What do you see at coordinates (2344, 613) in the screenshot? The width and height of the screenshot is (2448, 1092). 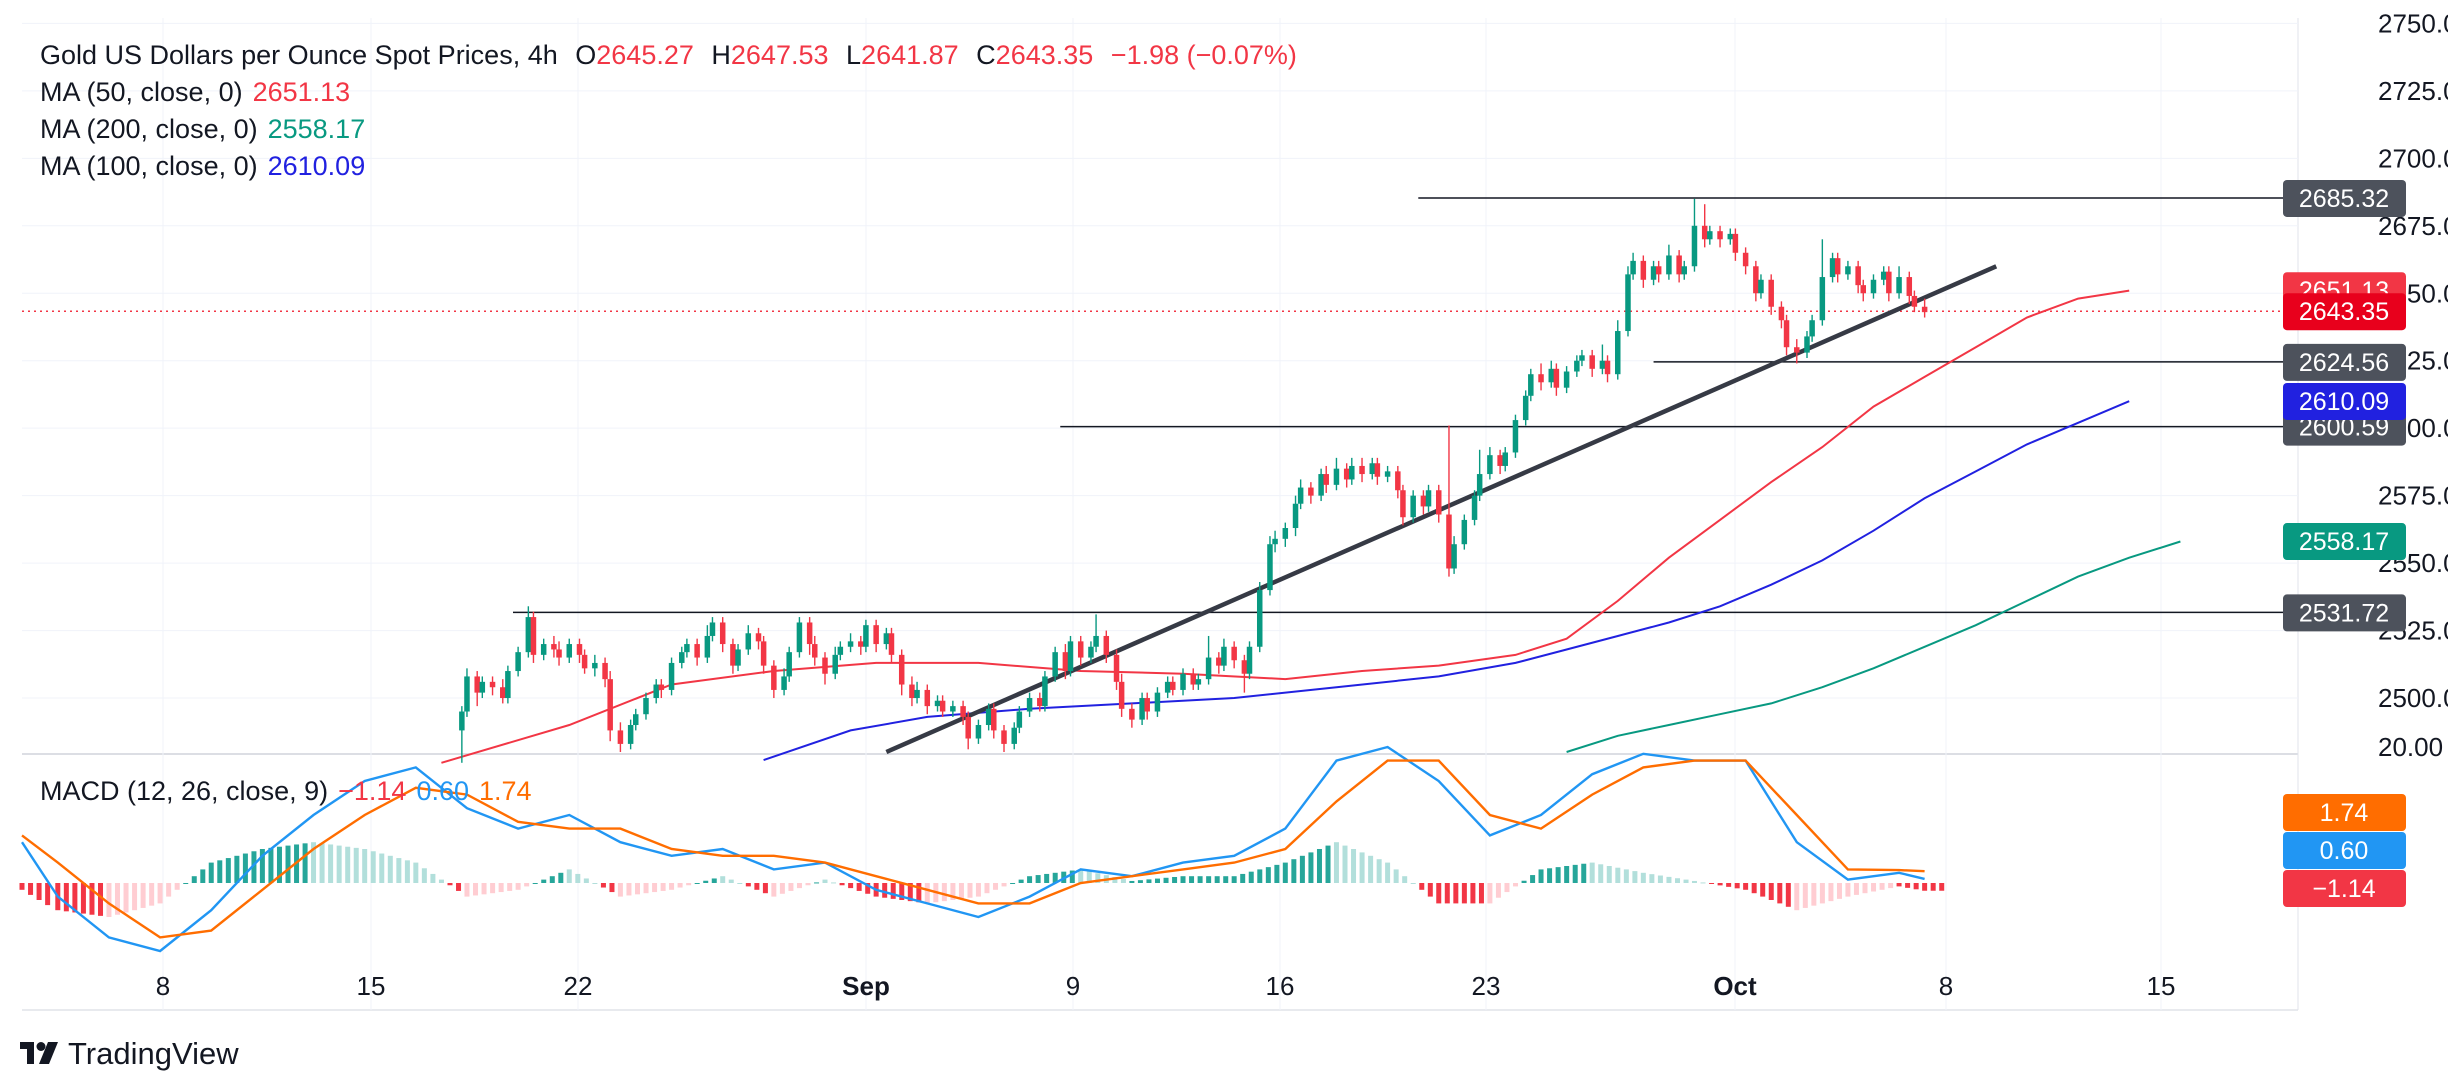 I see `level-badge` at bounding box center [2344, 613].